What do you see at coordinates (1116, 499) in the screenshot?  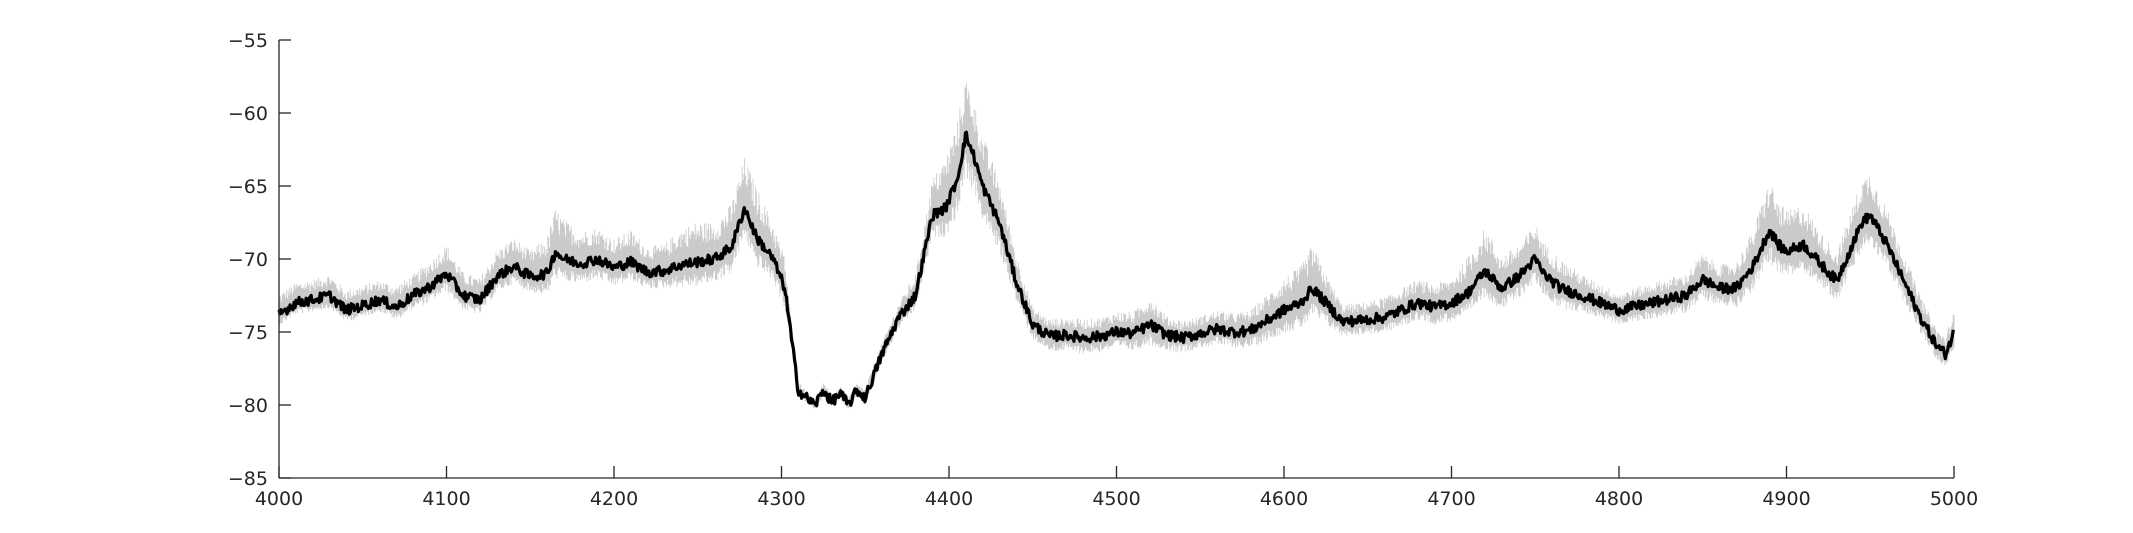 I see `x-tick-label: 4500` at bounding box center [1116, 499].